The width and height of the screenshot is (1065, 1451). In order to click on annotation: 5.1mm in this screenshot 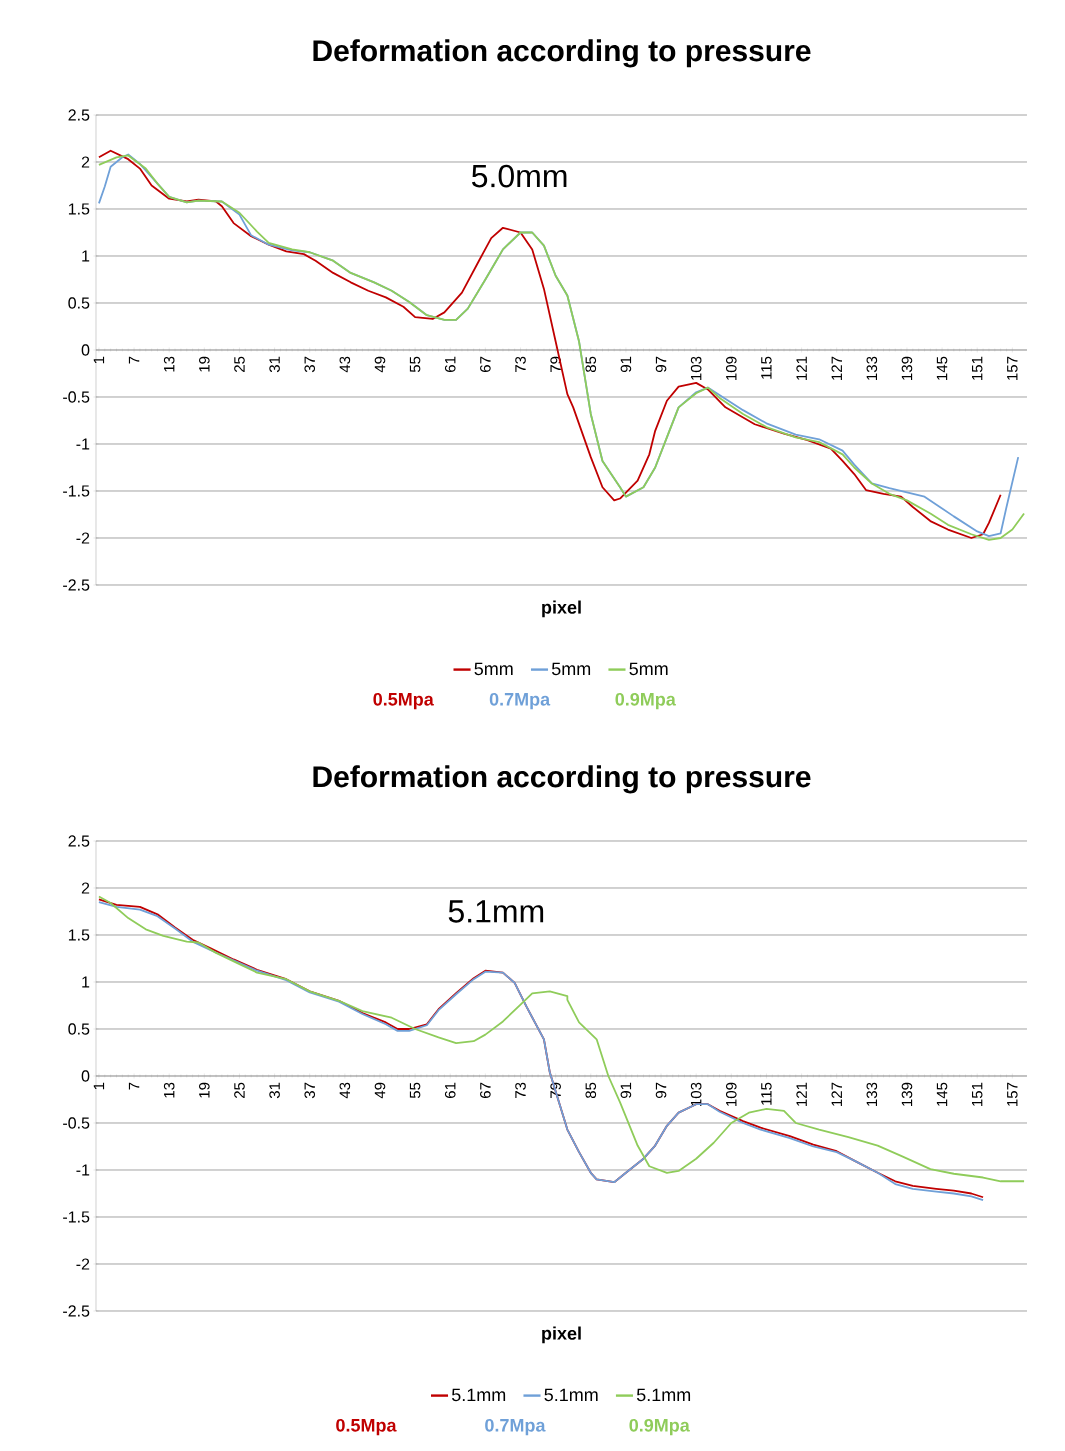, I will do `click(496, 911)`.